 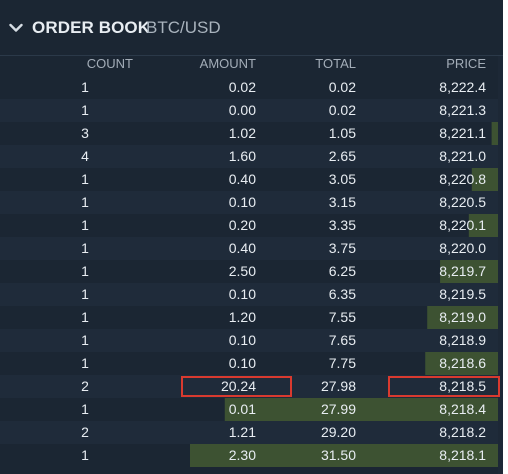 I want to click on table-row: 4 1.60 2.65 8,221.0, so click(x=251, y=156).